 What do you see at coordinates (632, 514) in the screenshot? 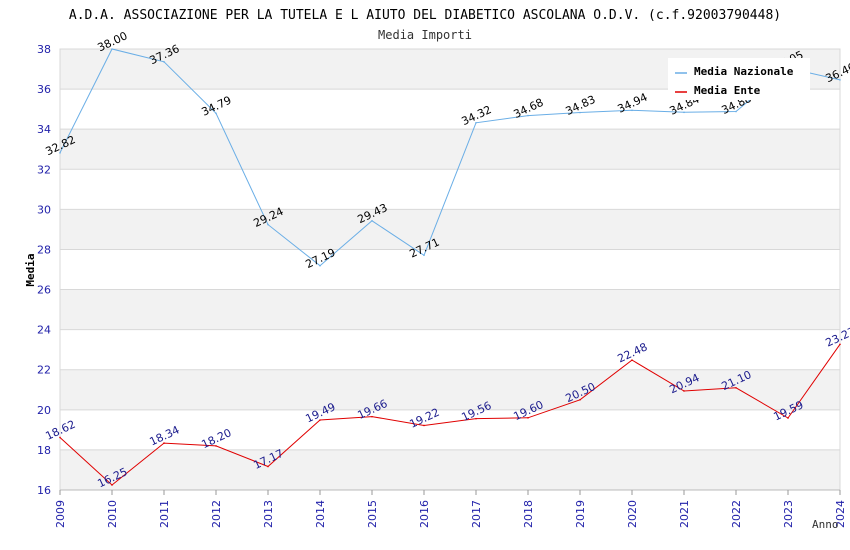
I see `x-tick-label: 2020` at bounding box center [632, 514].